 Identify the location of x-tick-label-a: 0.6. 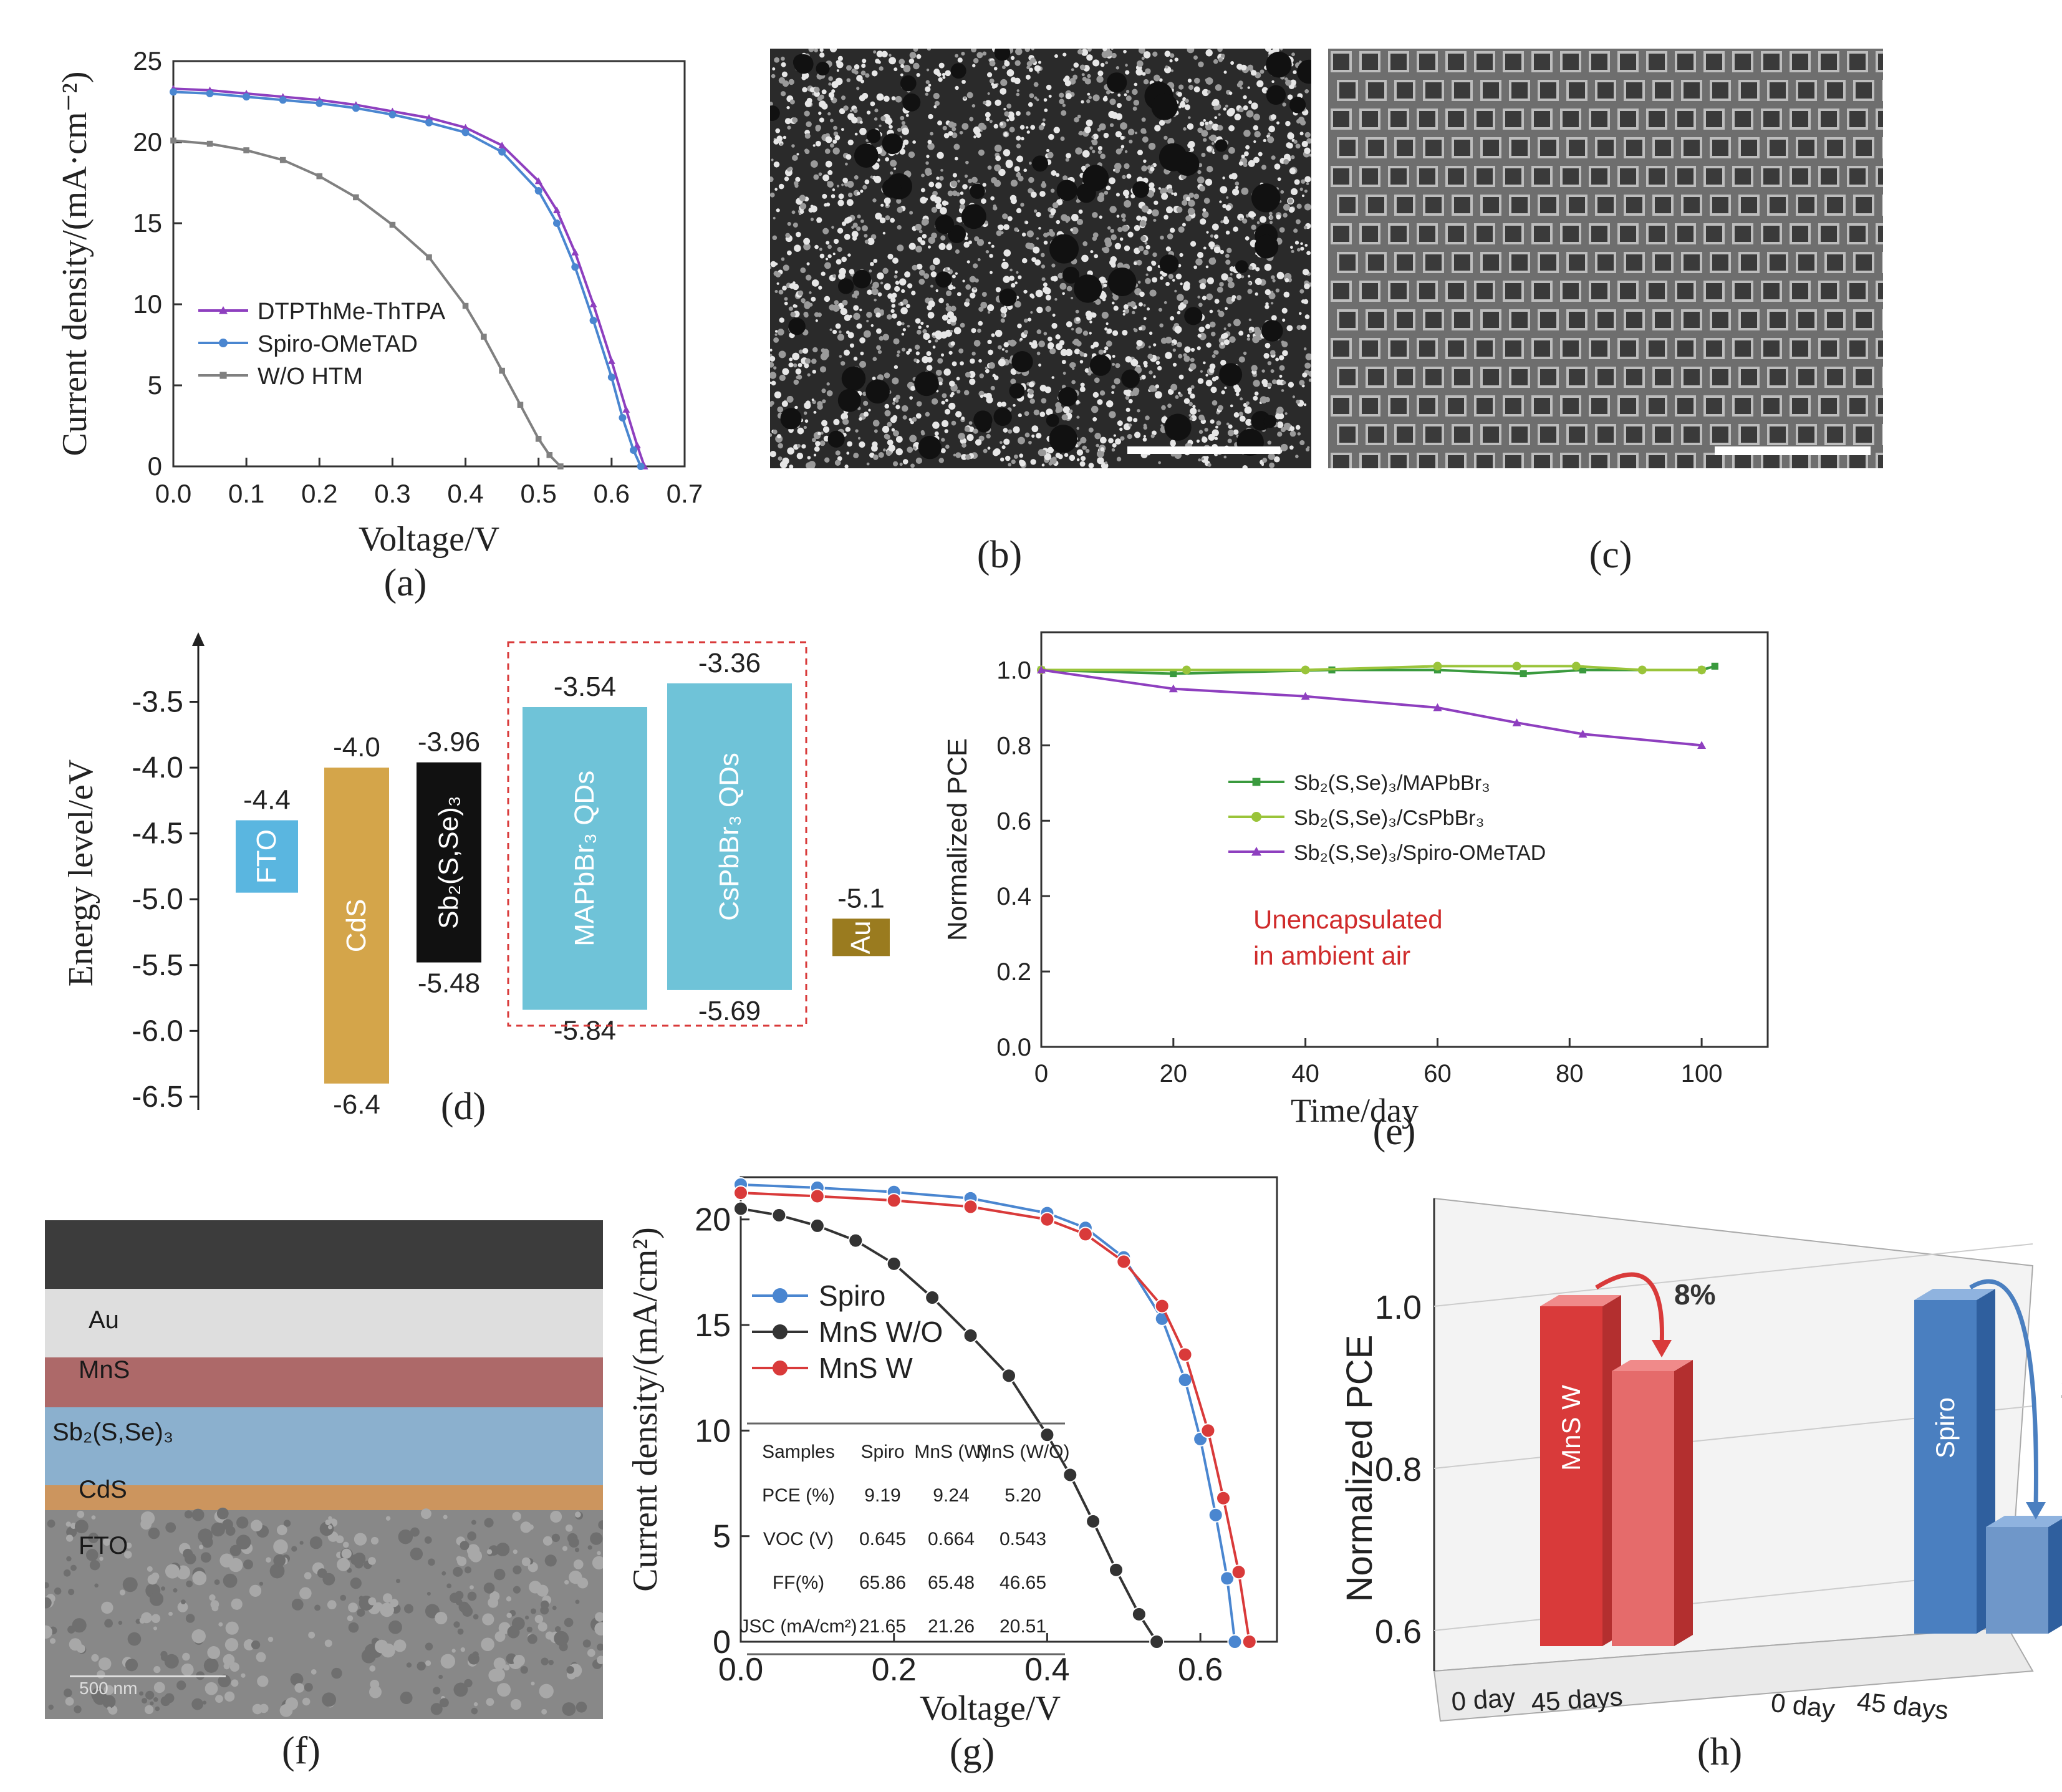
(612, 494).